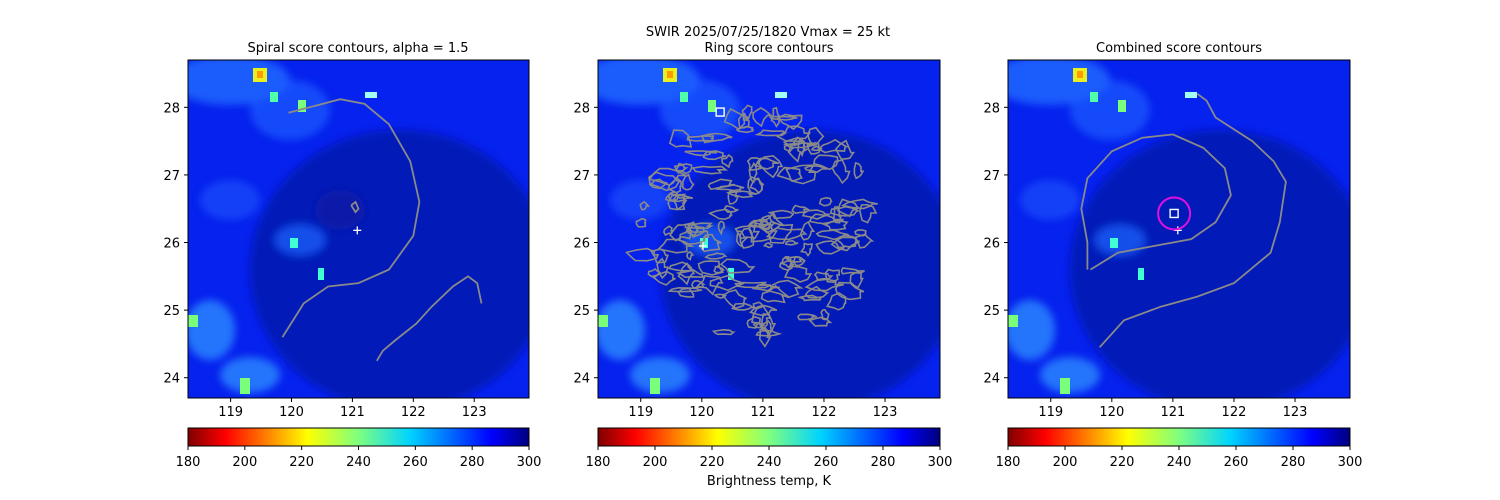  Describe the element at coordinates (826, 462) in the screenshot. I see `colorbar-tick-label: 260` at that location.